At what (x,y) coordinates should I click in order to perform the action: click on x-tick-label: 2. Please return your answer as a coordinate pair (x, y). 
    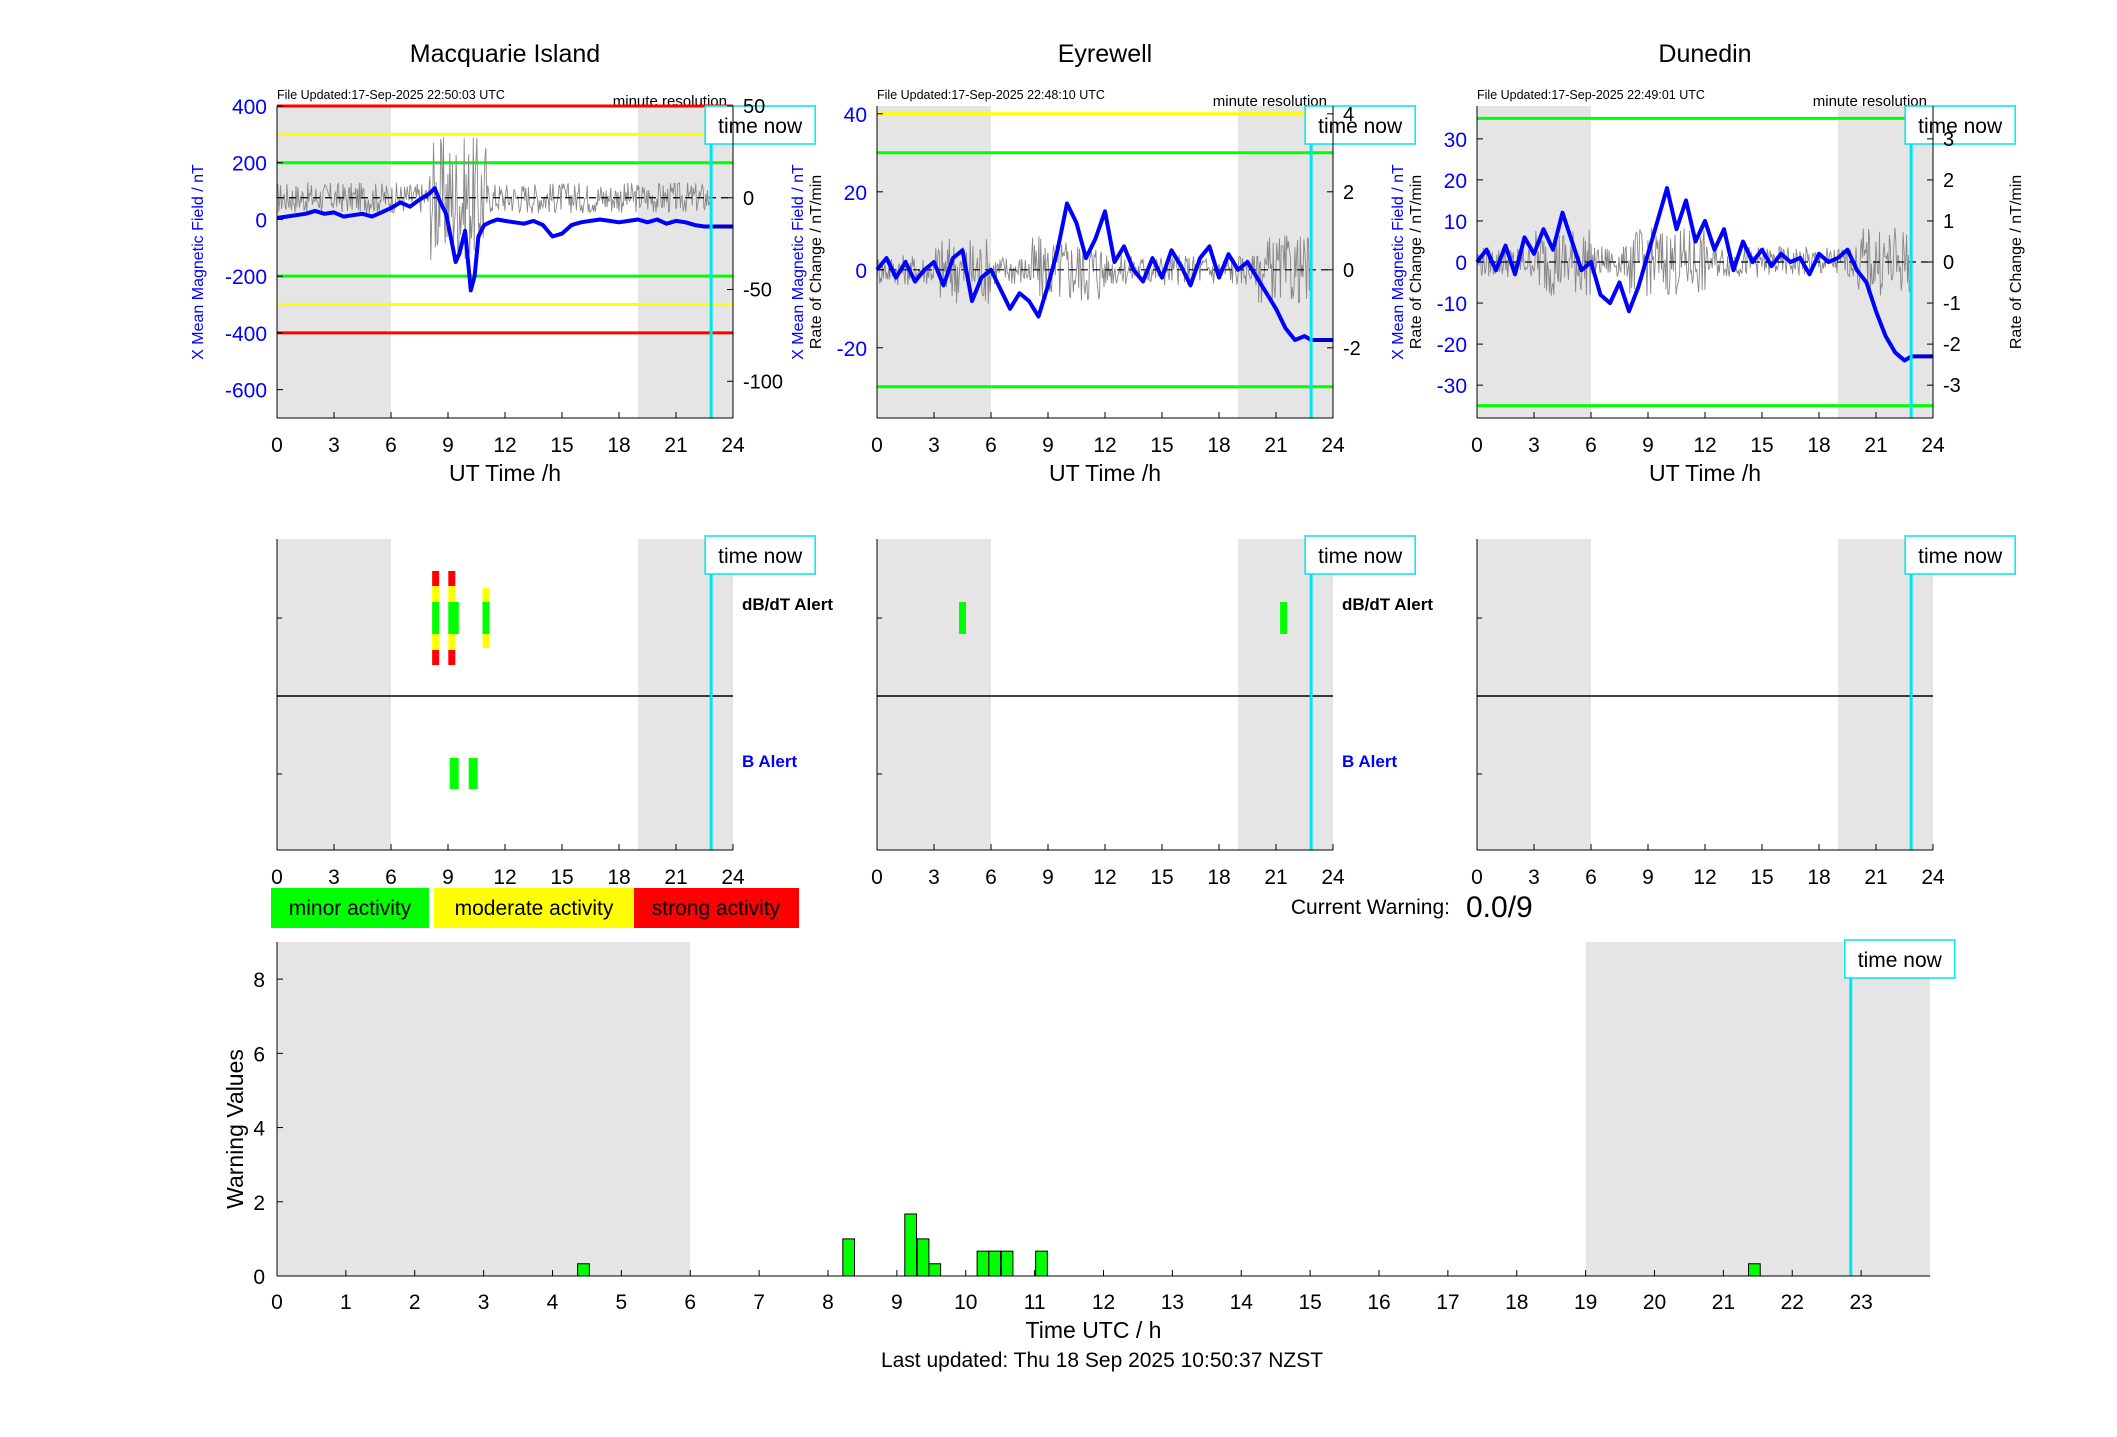
    Looking at the image, I should click on (415, 1302).